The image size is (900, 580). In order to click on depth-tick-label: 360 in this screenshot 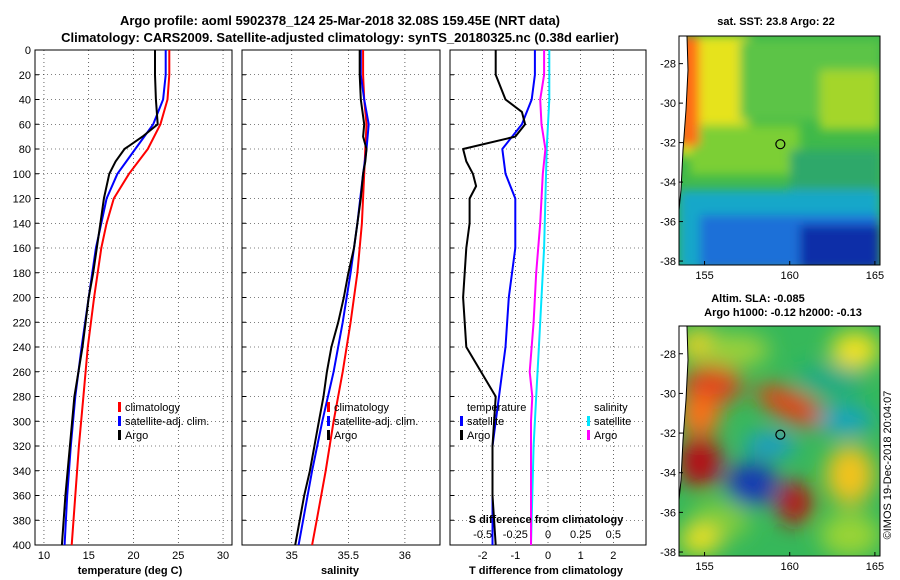, I will do `click(22, 497)`.